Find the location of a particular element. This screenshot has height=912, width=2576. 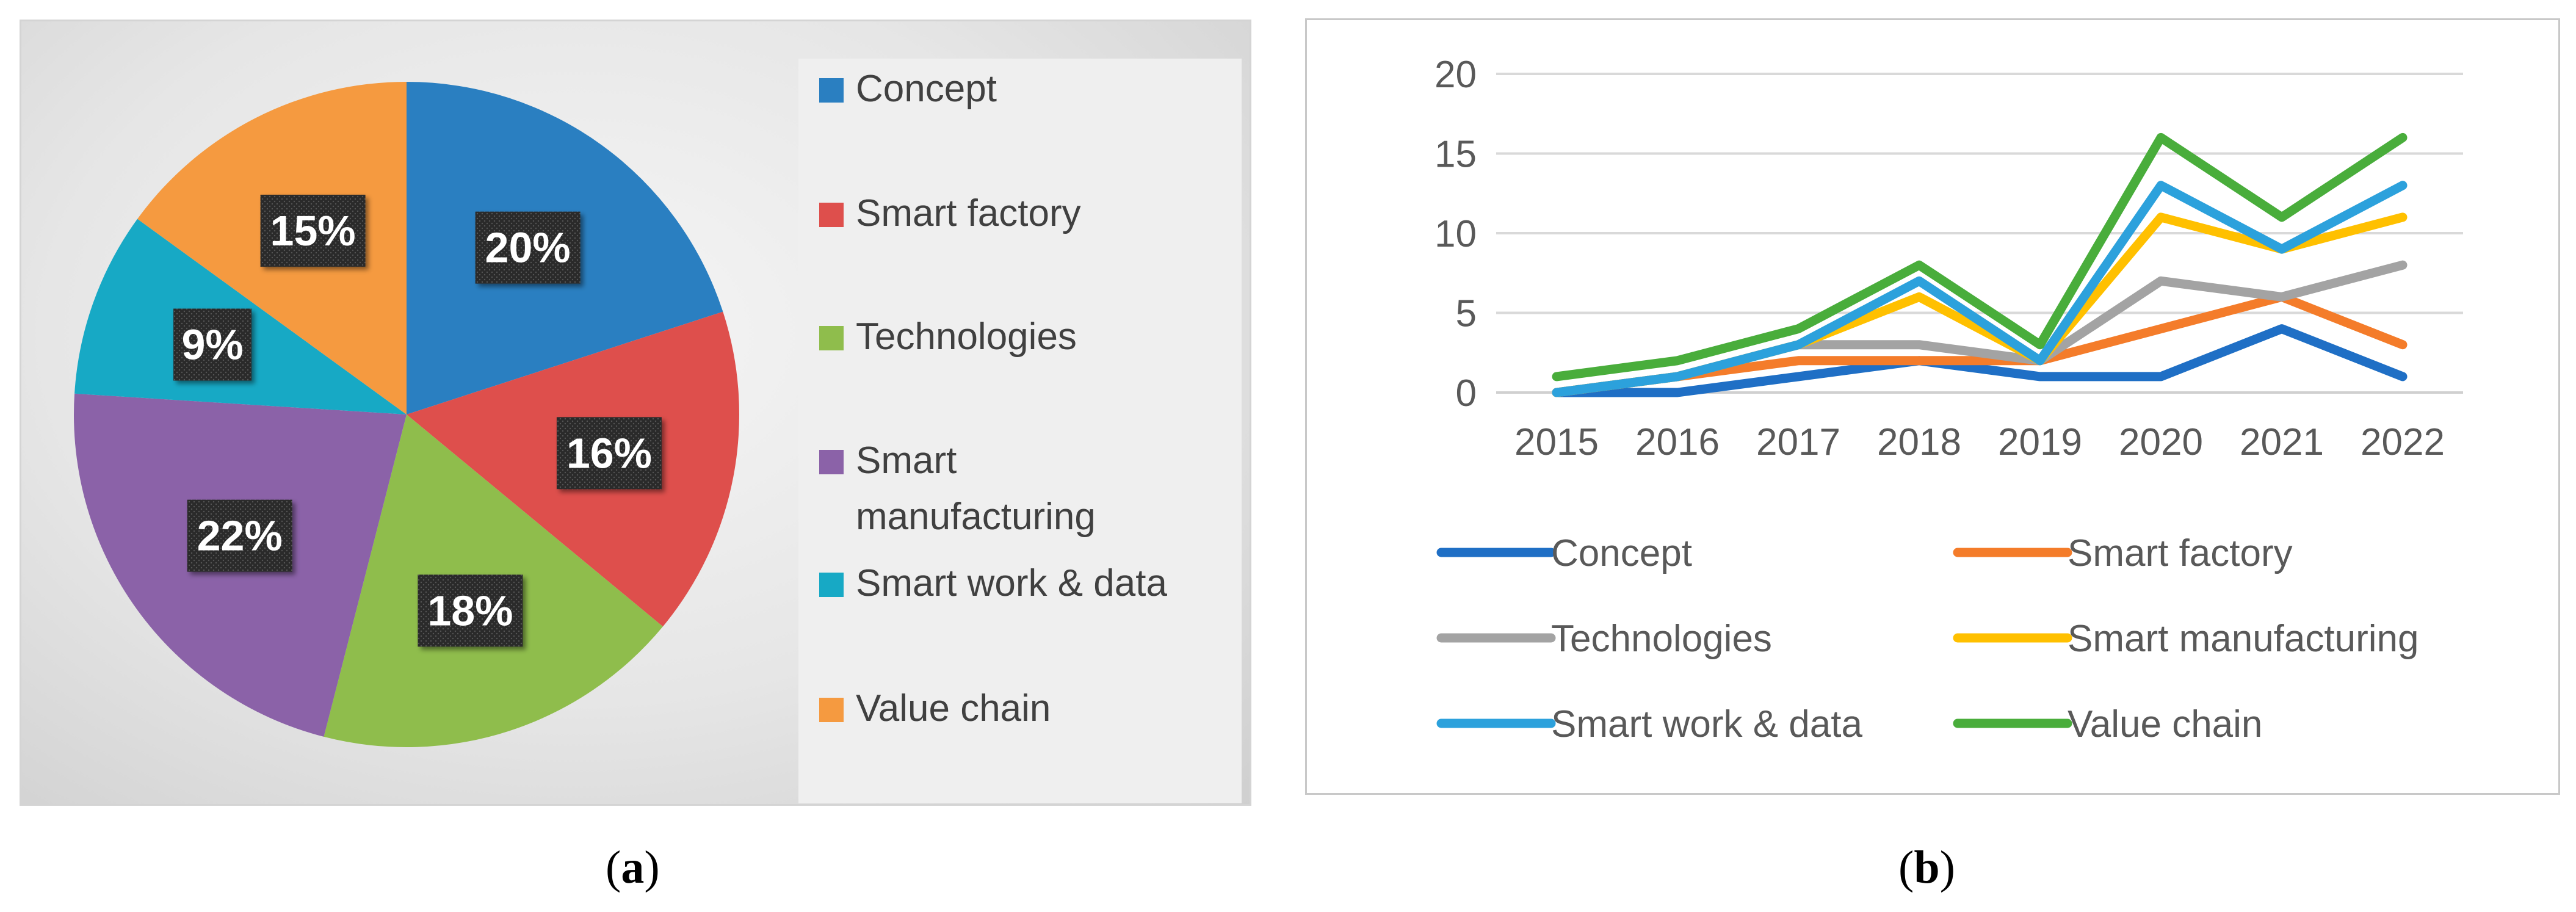

y-tick-label: 20 is located at coordinates (1456, 75).